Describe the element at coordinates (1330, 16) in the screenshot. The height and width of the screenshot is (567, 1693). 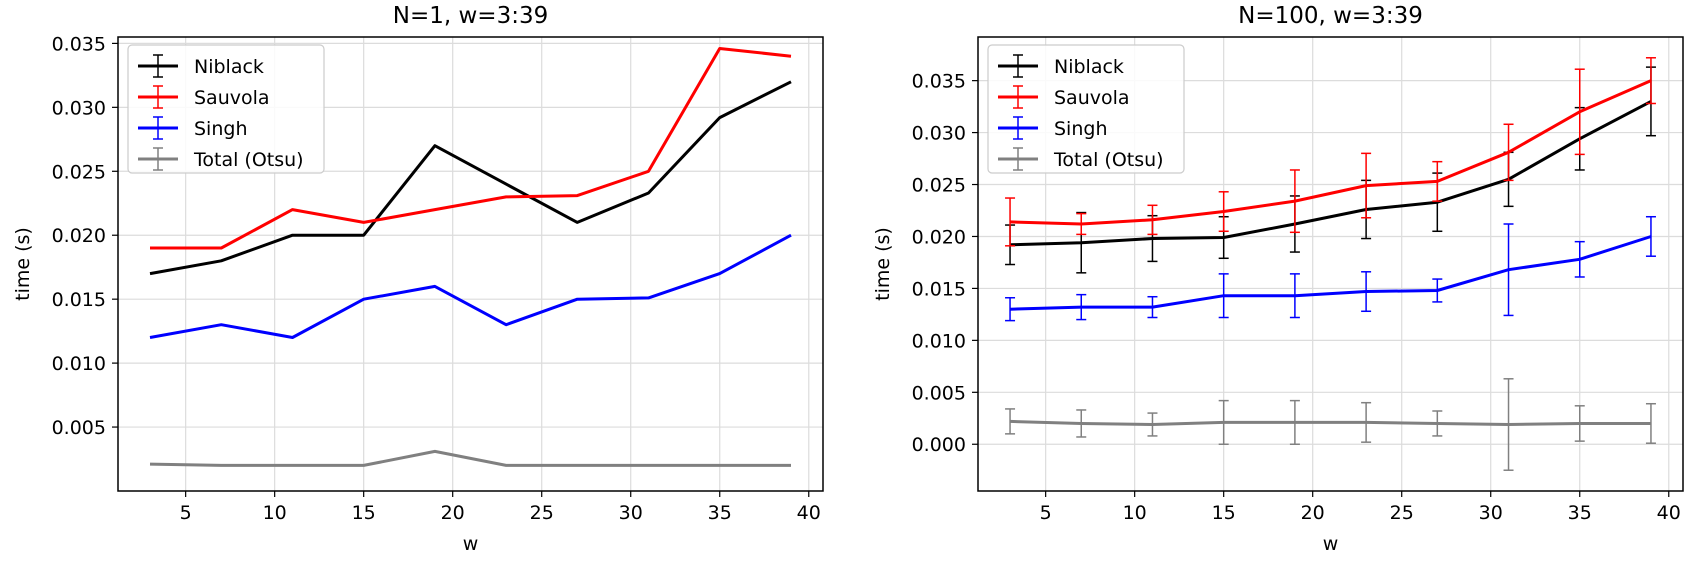
I see `chart-title: N=100, w=3:39` at that location.